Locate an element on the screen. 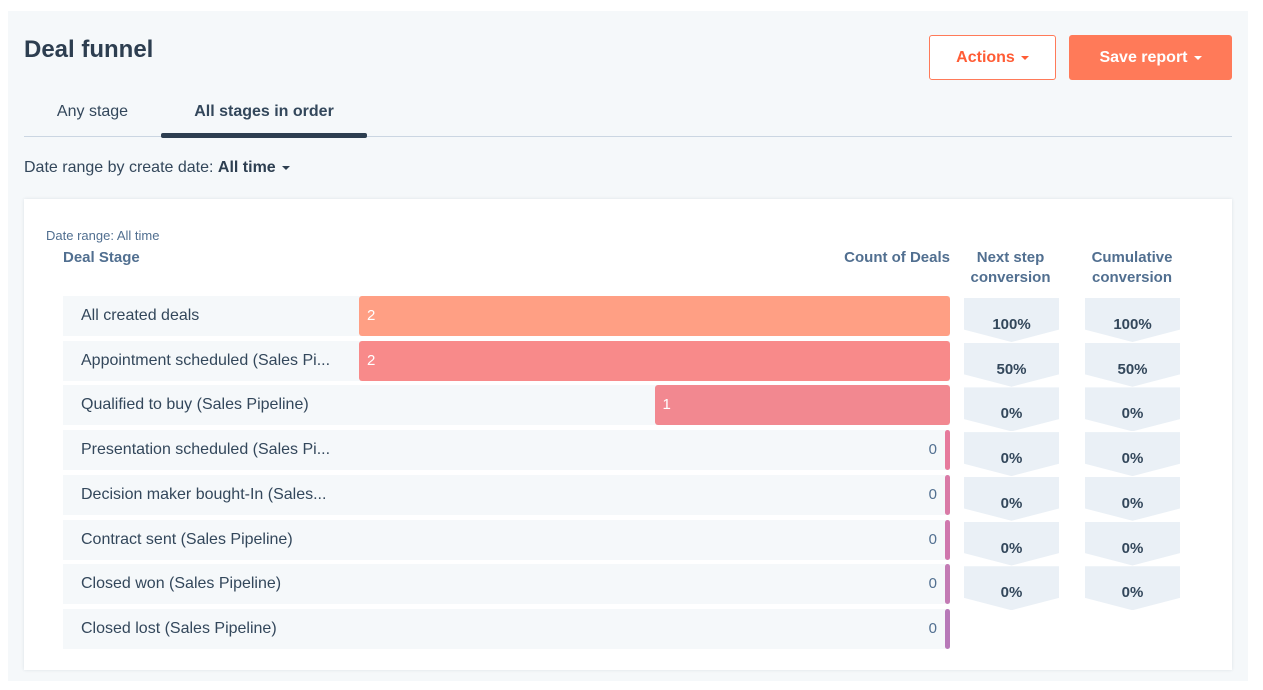  funnel-row: Appointment scheduled (Sales Pi... 2 is located at coordinates (506, 360).